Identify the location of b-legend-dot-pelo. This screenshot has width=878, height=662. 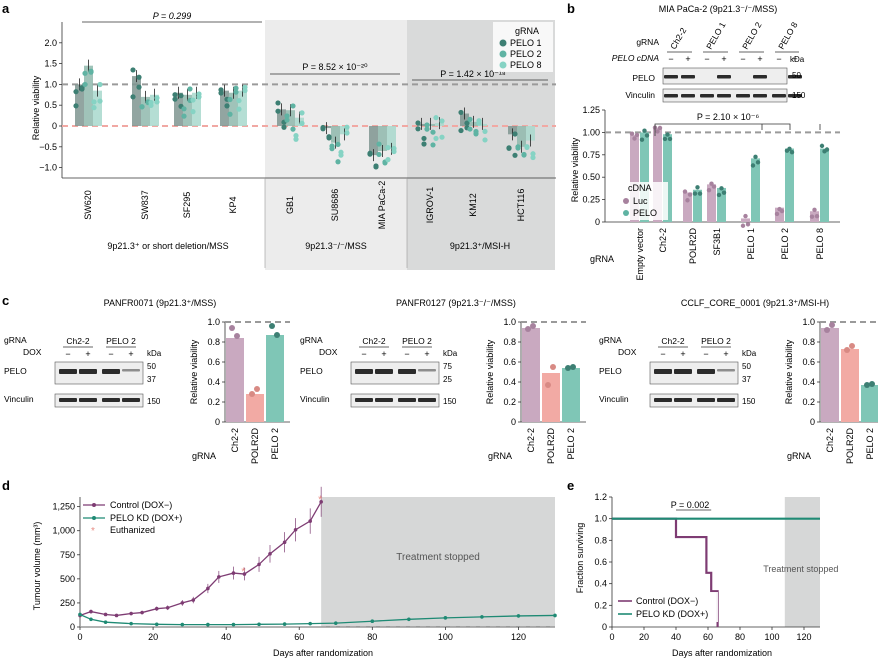
(626, 213).